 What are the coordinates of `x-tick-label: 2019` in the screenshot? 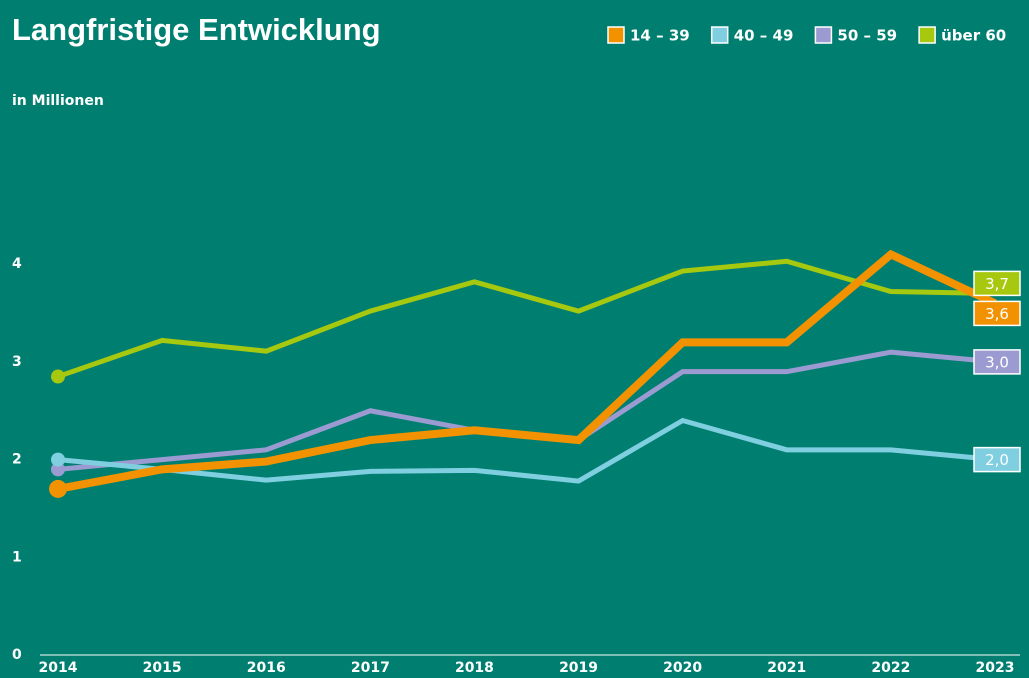 It's located at (578, 668).